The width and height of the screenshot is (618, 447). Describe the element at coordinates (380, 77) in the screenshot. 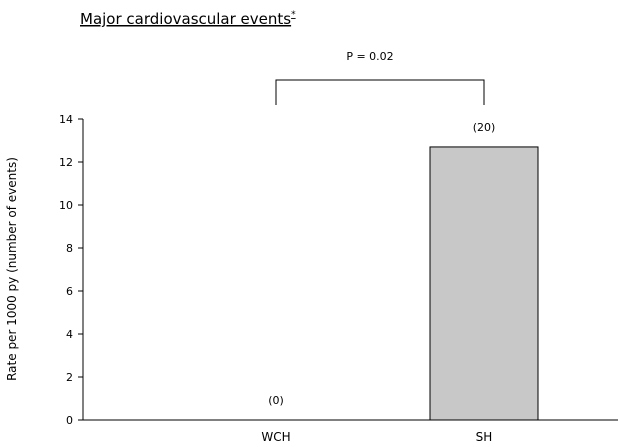

I see `significance-bracket: P = 0.02` at that location.